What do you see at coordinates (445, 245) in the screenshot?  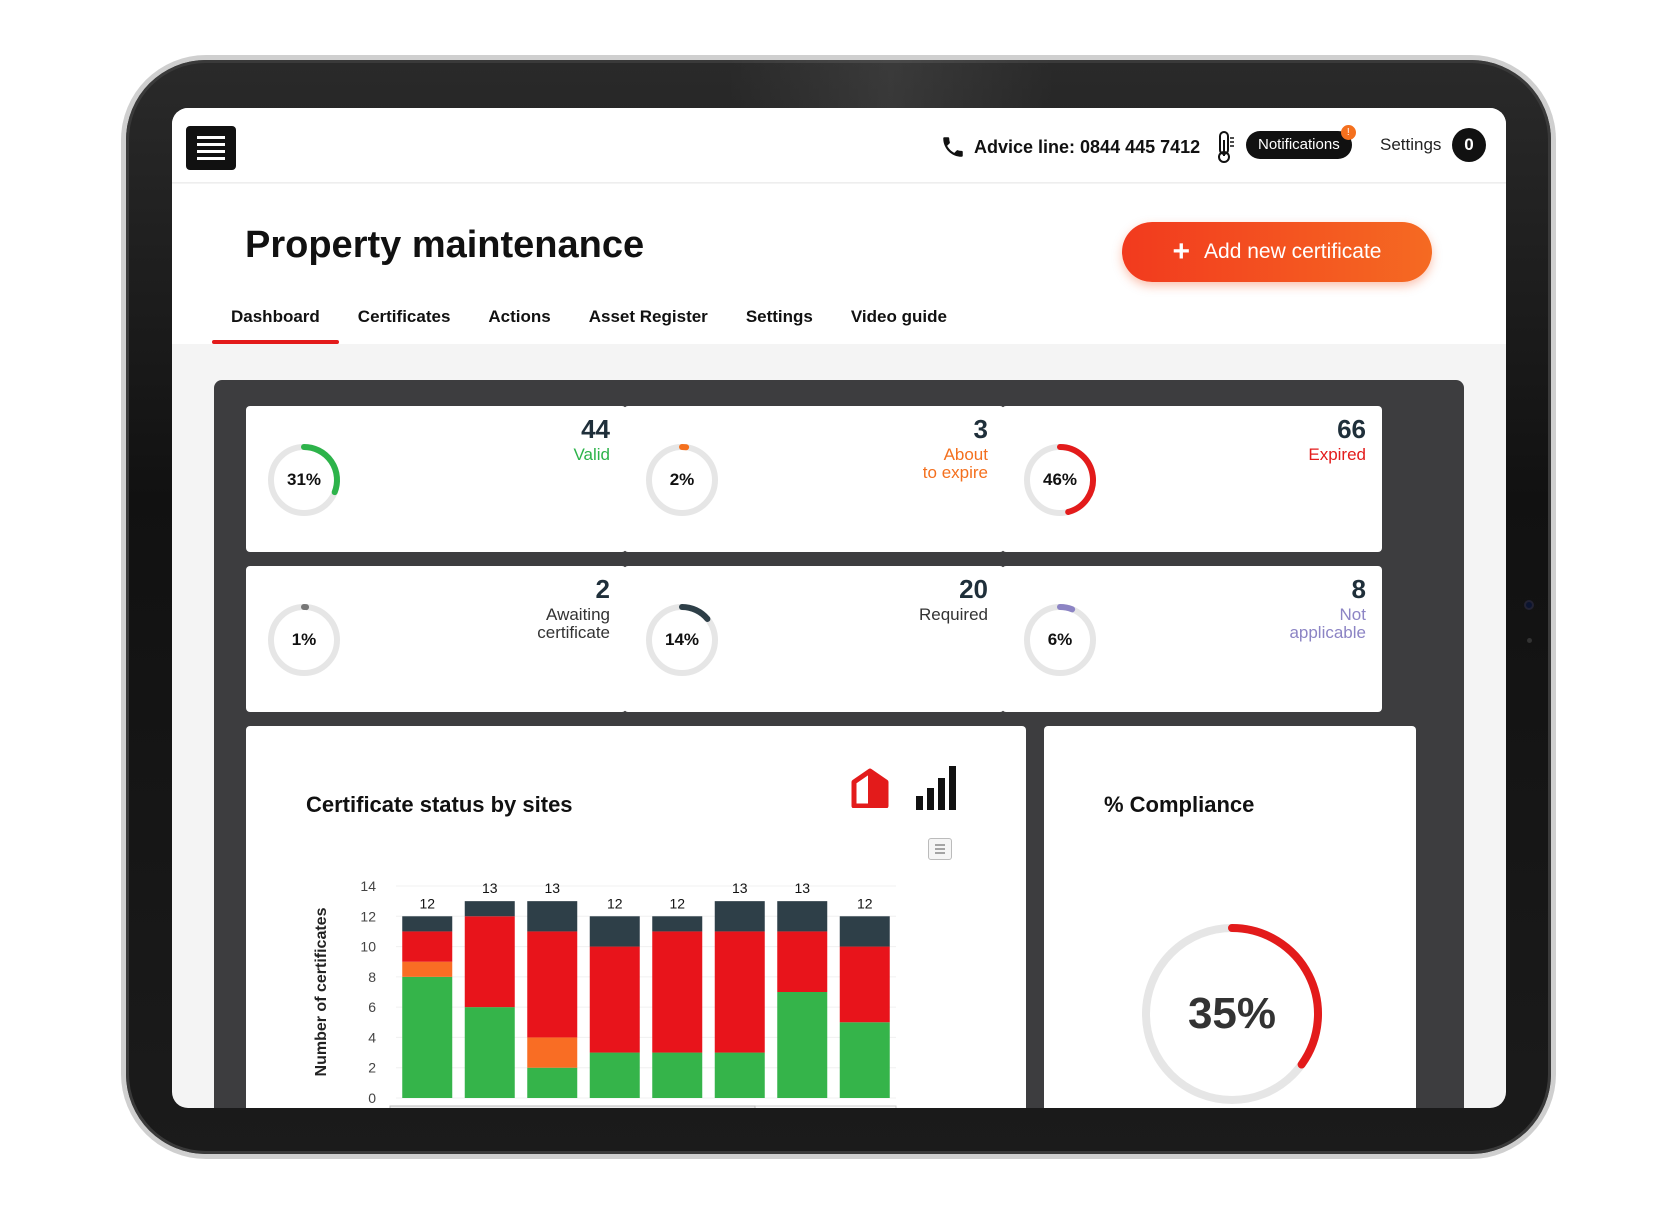 I see `page-title: Property maintenance` at bounding box center [445, 245].